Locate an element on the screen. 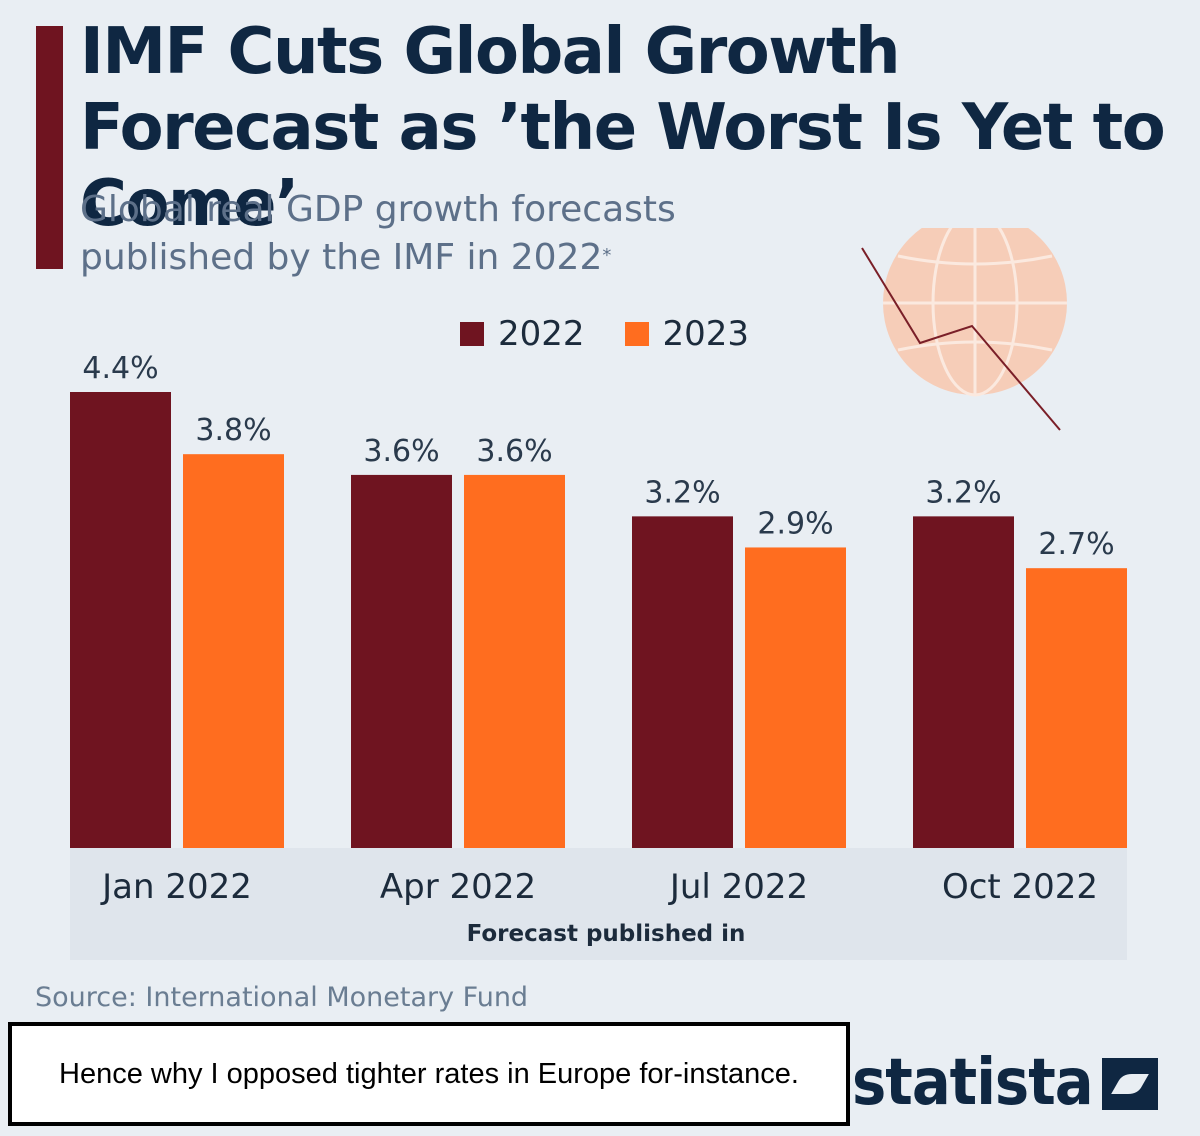 The width and height of the screenshot is (1200, 1136). data-label-2022-0: 4.4% is located at coordinates (120, 368).